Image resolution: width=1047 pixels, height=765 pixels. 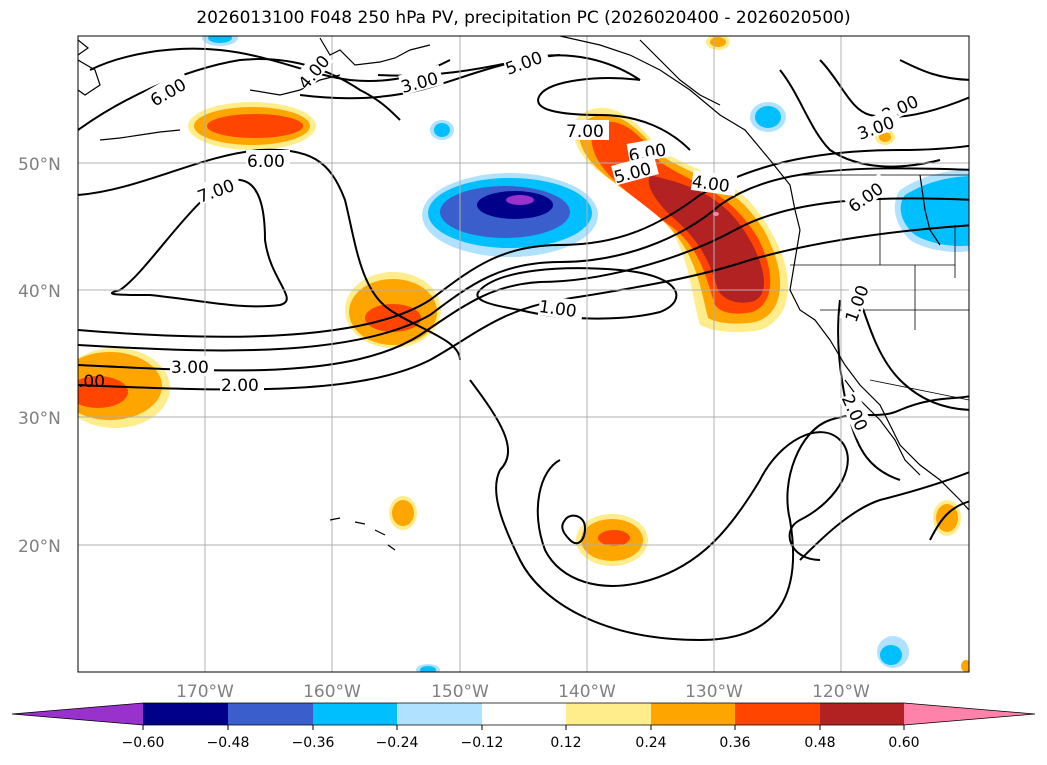 I want to click on lat-label: 20°N, so click(x=39, y=547).